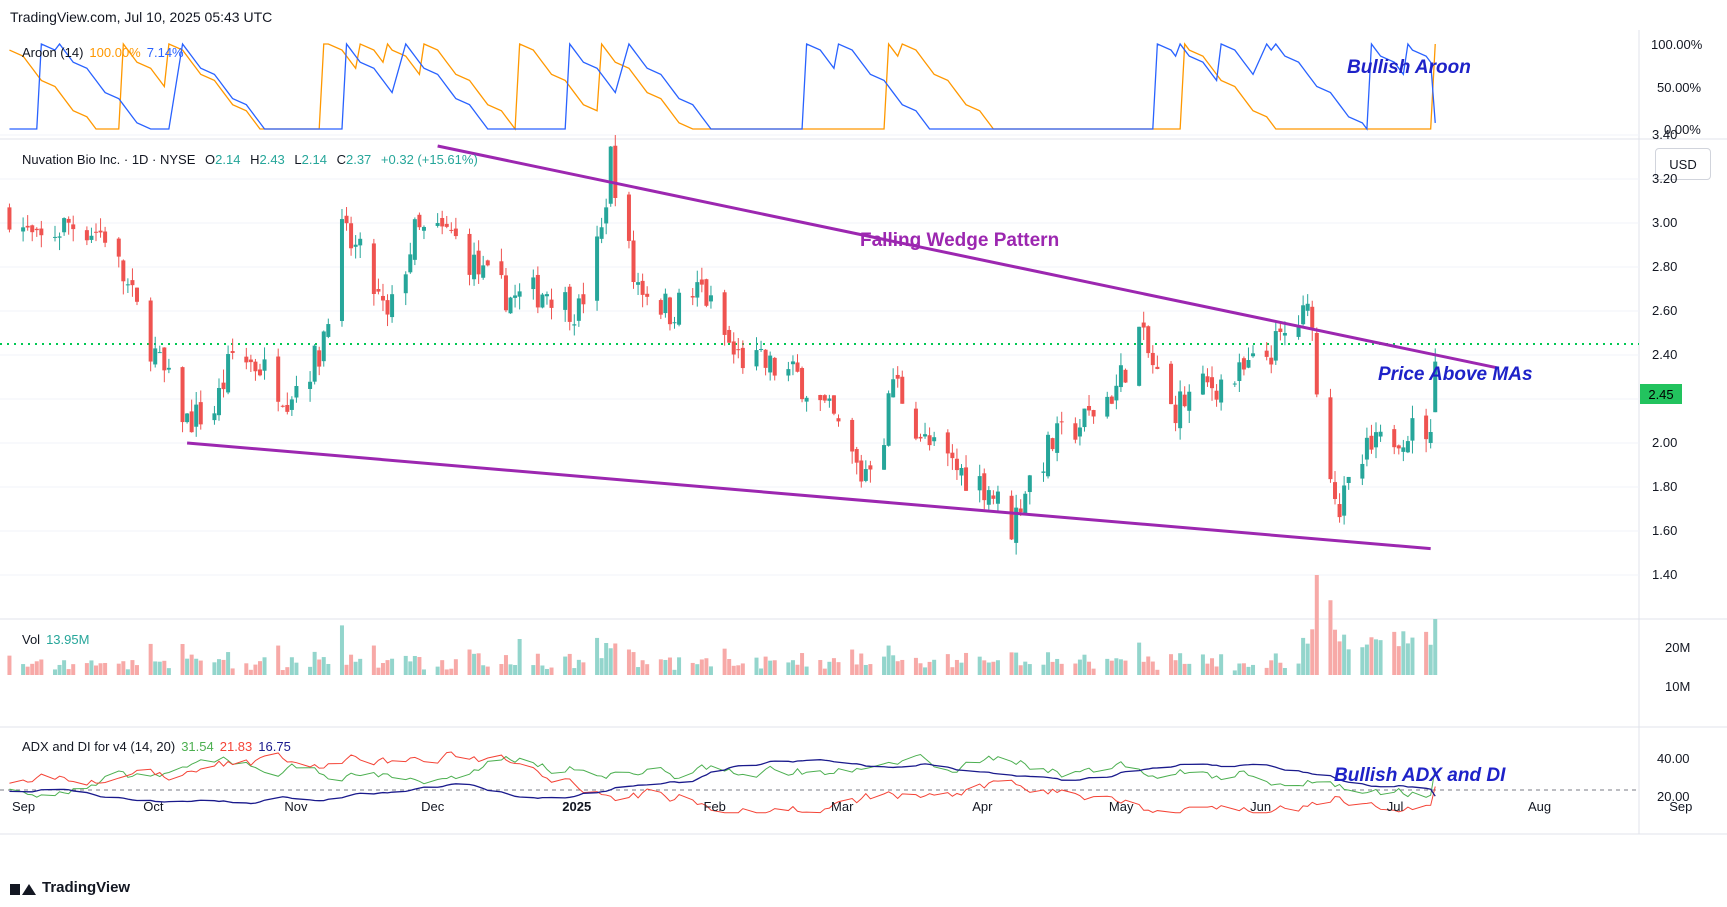 Image resolution: width=1727 pixels, height=907 pixels. I want to click on price-tick-label: 3.20, so click(1665, 178).